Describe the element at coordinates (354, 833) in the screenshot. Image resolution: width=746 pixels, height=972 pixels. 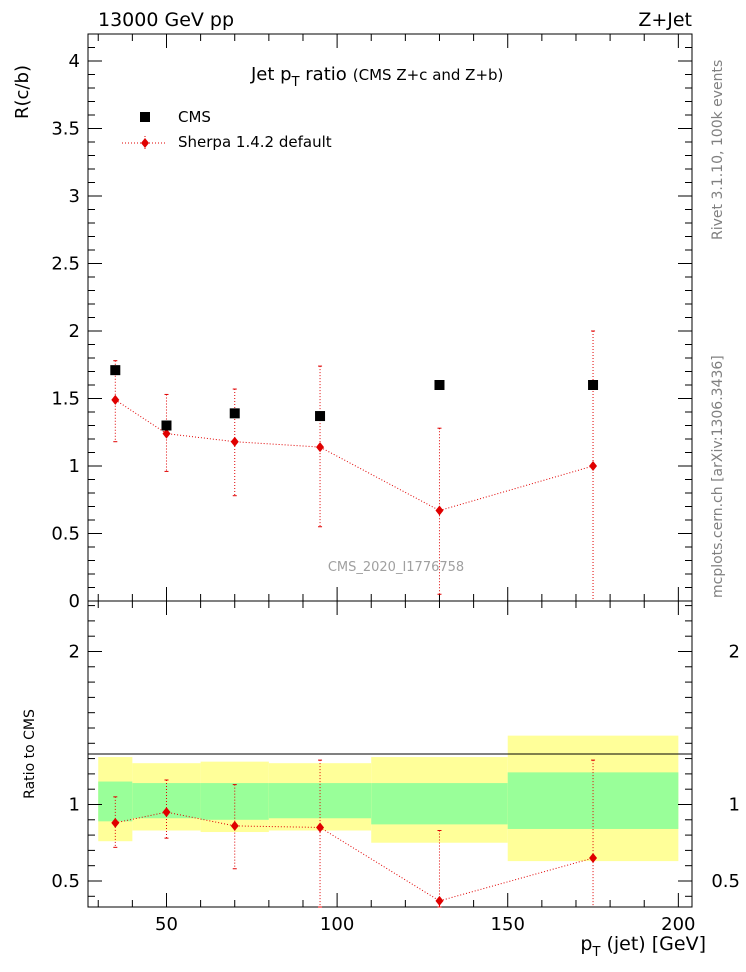
I see `ratio-marks` at that location.